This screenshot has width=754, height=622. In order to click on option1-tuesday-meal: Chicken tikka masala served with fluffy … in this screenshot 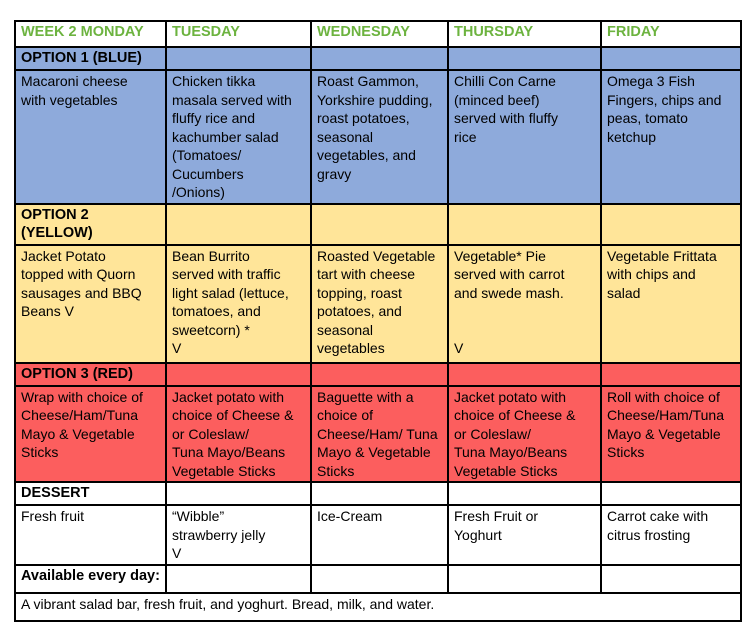, I will do `click(238, 137)`.